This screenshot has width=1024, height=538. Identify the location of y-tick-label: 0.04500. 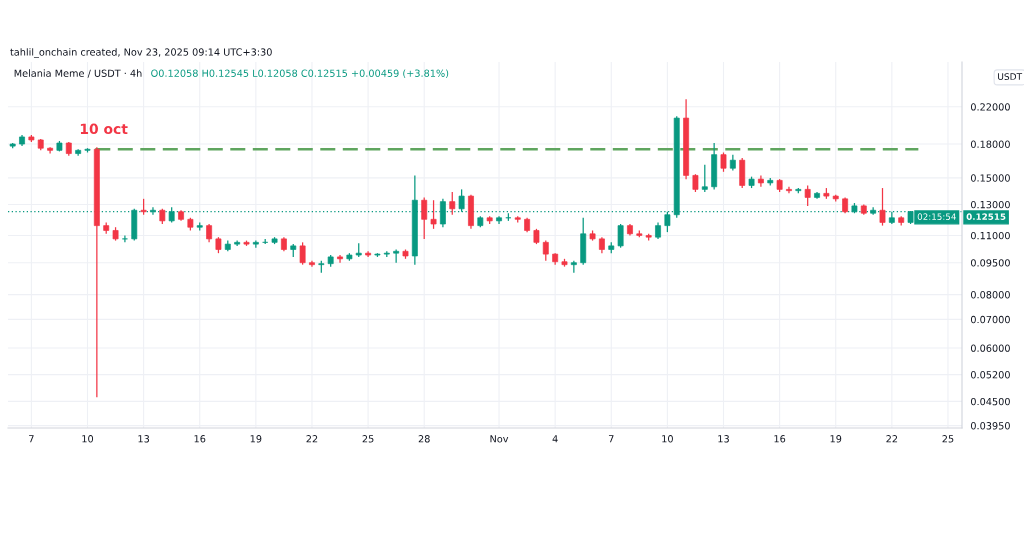
(990, 401).